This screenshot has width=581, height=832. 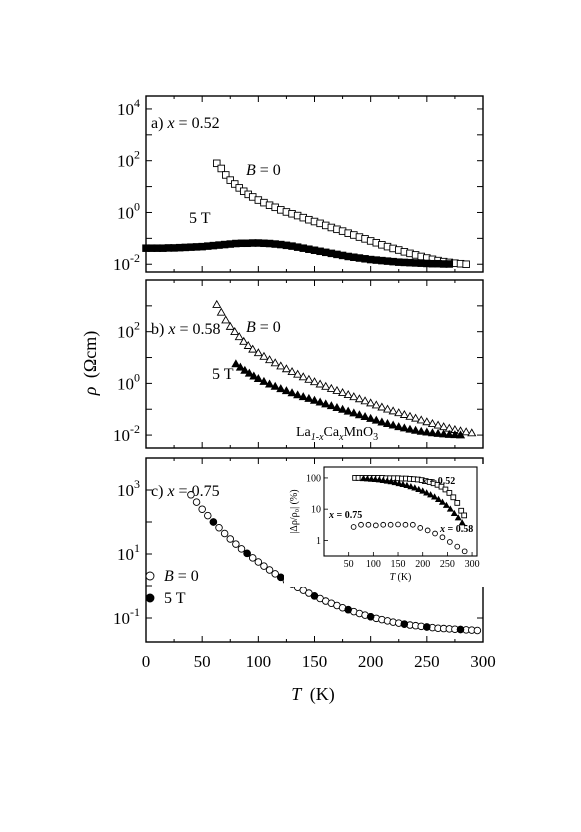 What do you see at coordinates (128, 488) in the screenshot?
I see `y-tick-label: 10³` at bounding box center [128, 488].